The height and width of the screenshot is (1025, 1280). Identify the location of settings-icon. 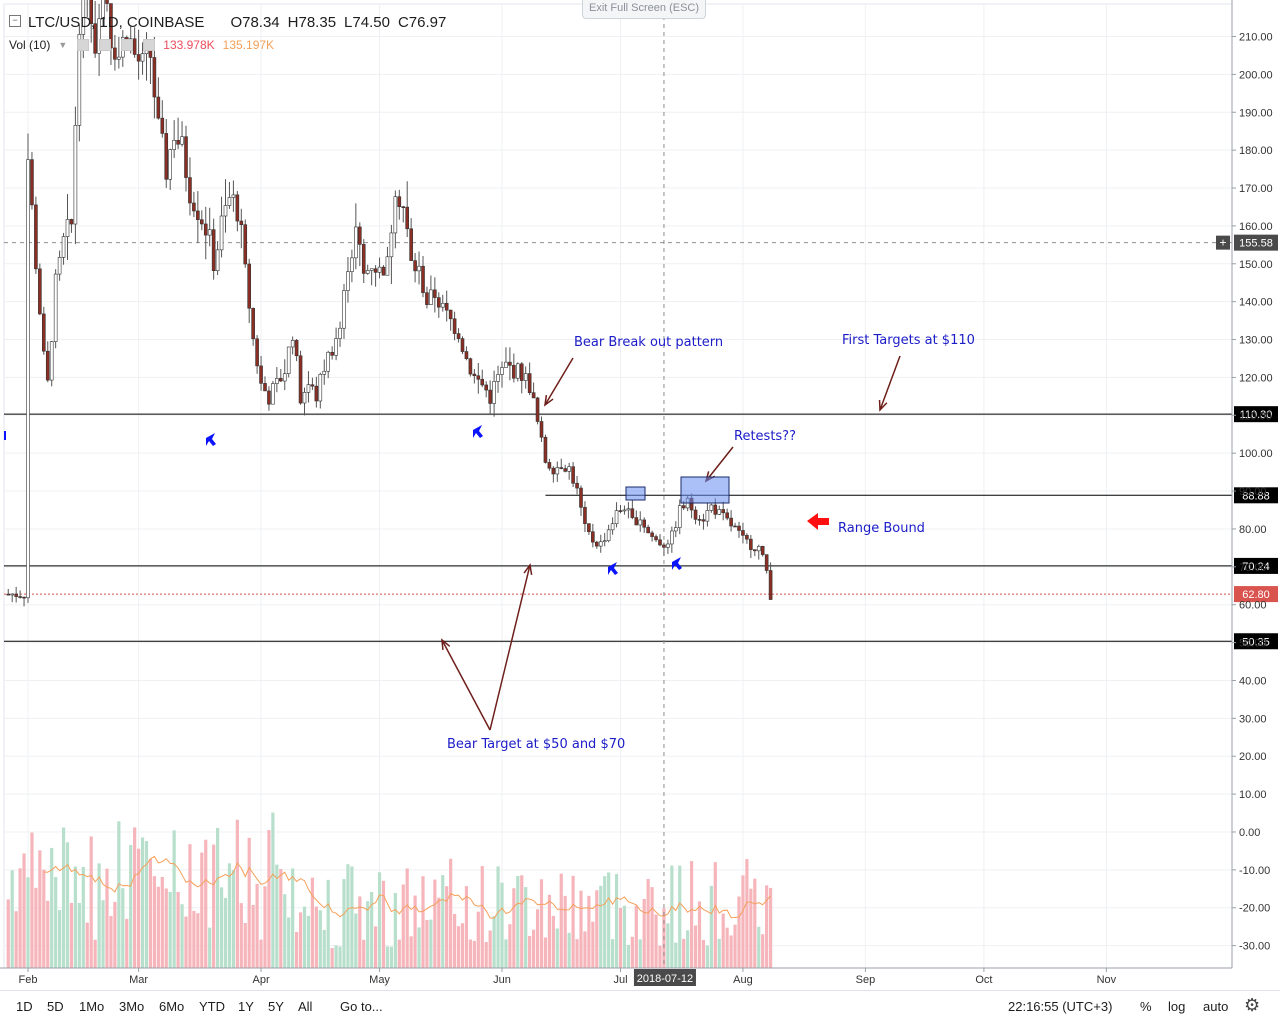
(105, 45).